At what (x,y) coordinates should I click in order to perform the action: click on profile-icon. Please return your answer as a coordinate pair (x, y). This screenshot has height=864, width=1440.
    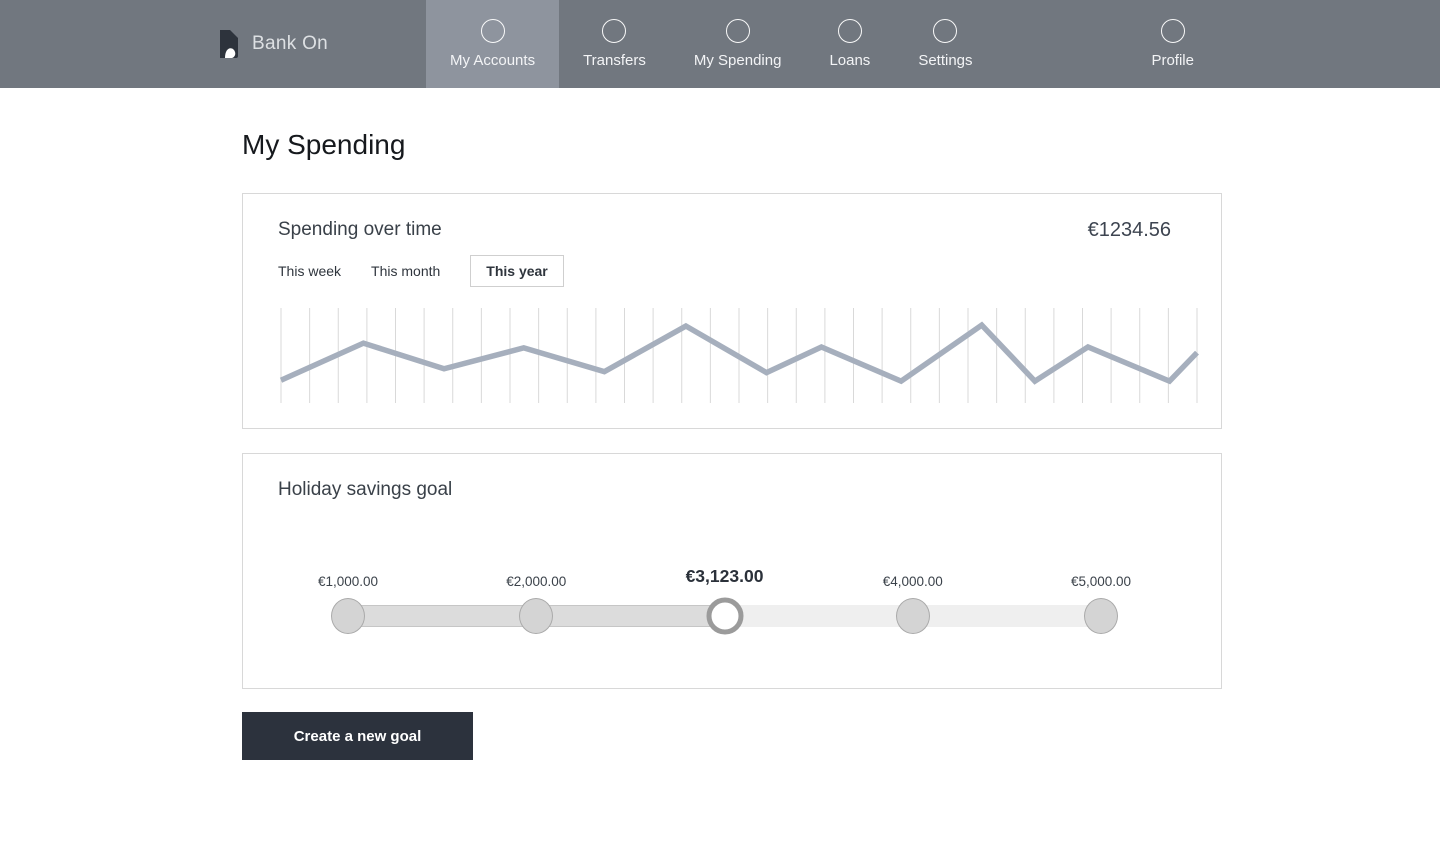
    Looking at the image, I should click on (1172, 31).